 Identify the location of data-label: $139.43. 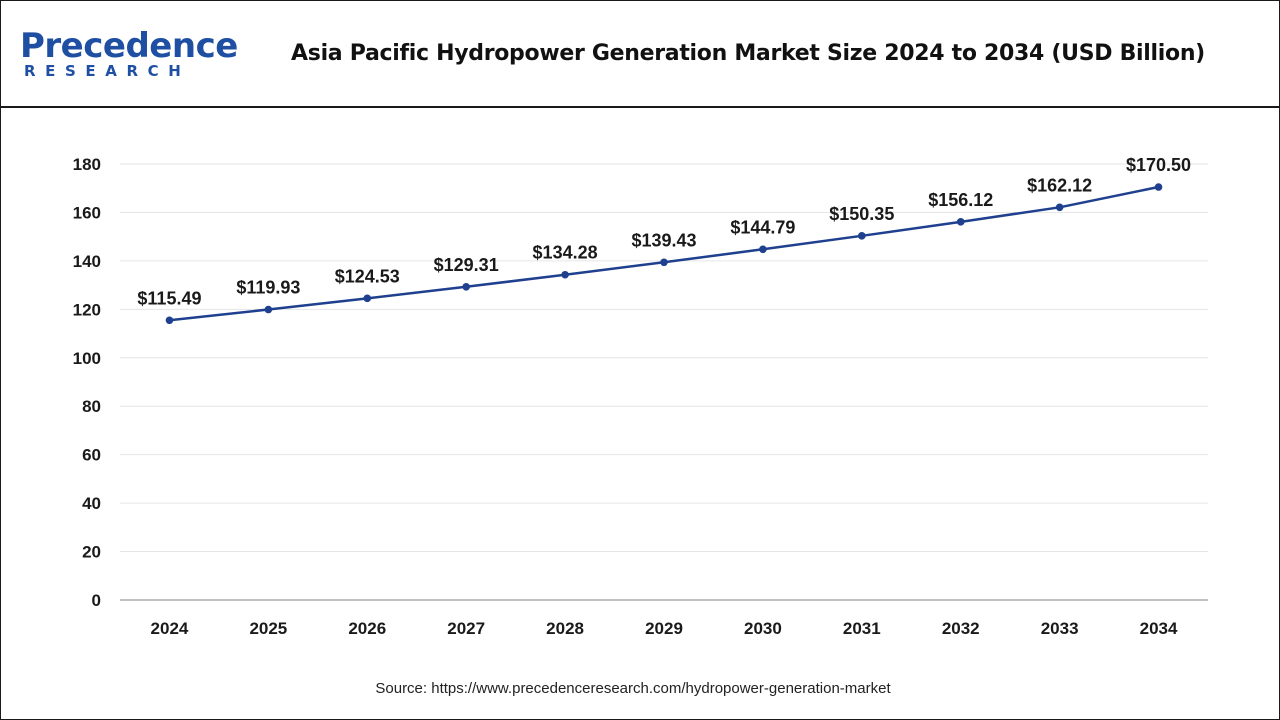
(663, 240).